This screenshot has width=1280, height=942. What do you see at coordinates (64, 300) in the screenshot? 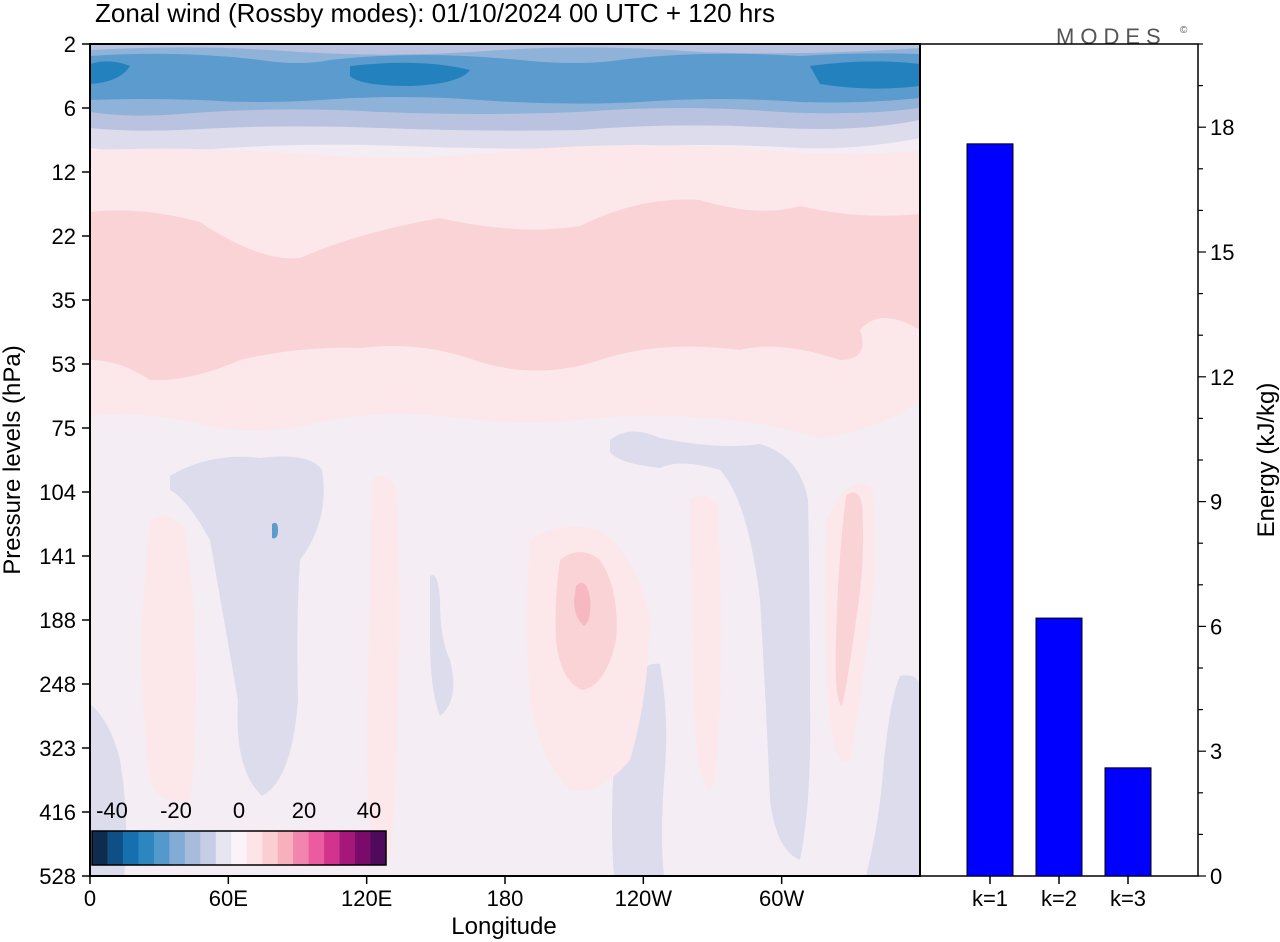
I see `y-tick-label: 35` at bounding box center [64, 300].